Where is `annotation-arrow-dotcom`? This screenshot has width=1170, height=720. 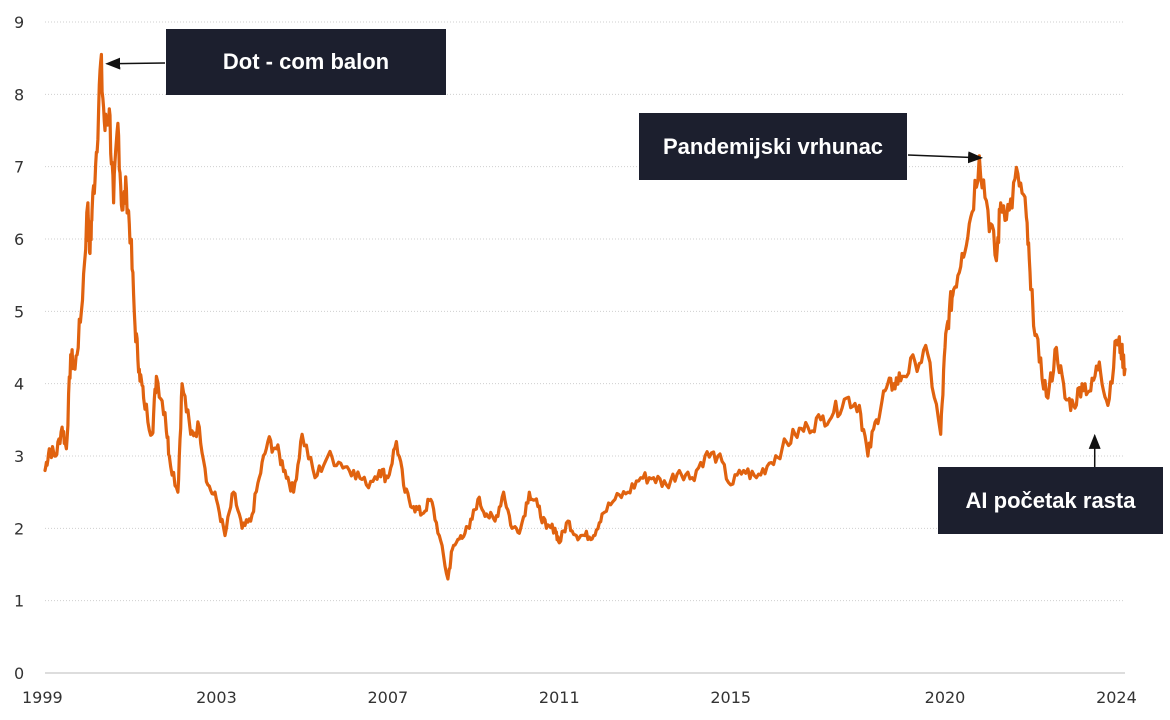 annotation-arrow-dotcom is located at coordinates (135, 63).